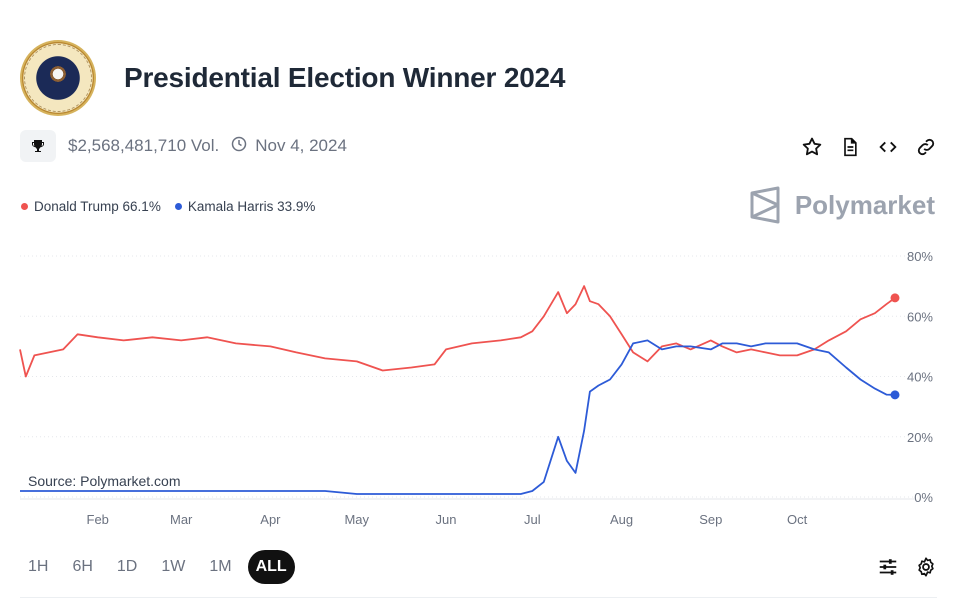 This screenshot has width=953, height=603. Describe the element at coordinates (888, 567) in the screenshot. I see `sliders-icon` at that location.